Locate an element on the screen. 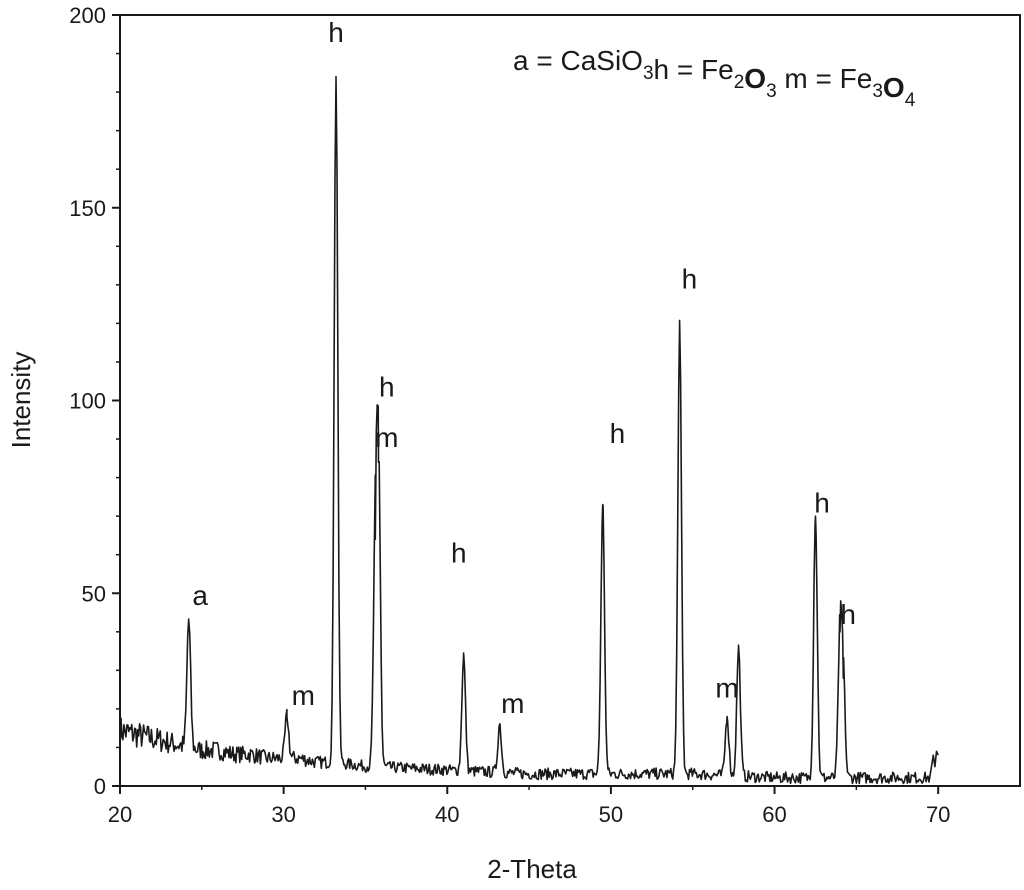 This screenshot has width=1024, height=890. legend-text: a = CaSiO is located at coordinates (578, 60).